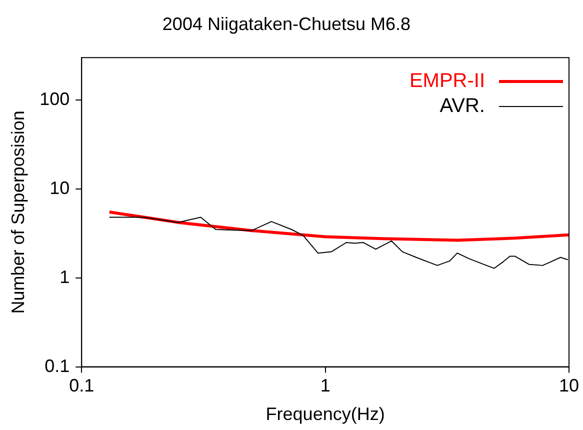  I want to click on x-tick-label: 10, so click(569, 386).